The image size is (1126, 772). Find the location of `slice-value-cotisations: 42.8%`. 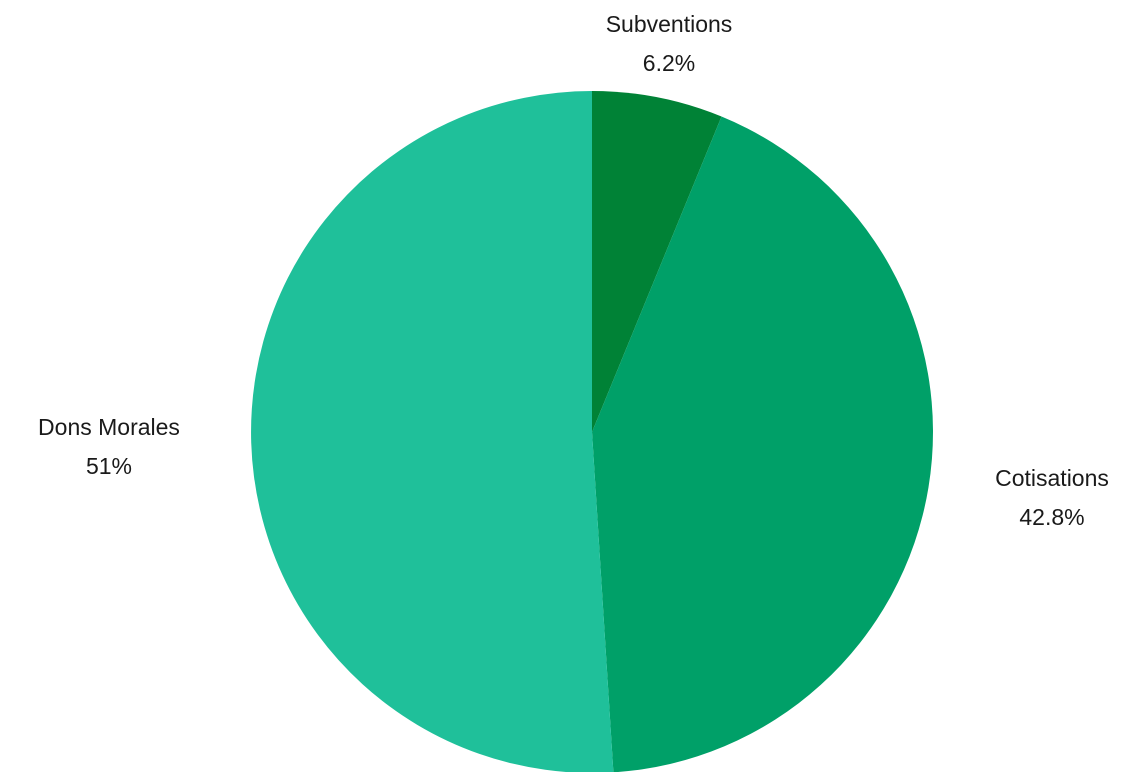

slice-value-cotisations: 42.8% is located at coordinates (1051, 517).